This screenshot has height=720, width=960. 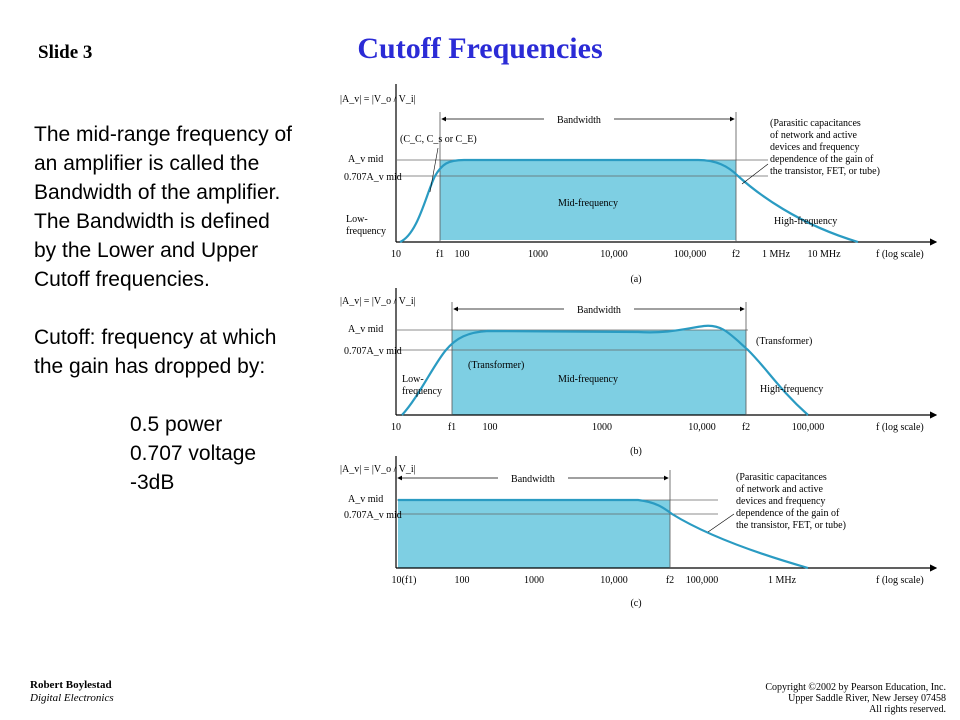 I want to click on body-line: the gain has dropped by:, so click(x=150, y=366).